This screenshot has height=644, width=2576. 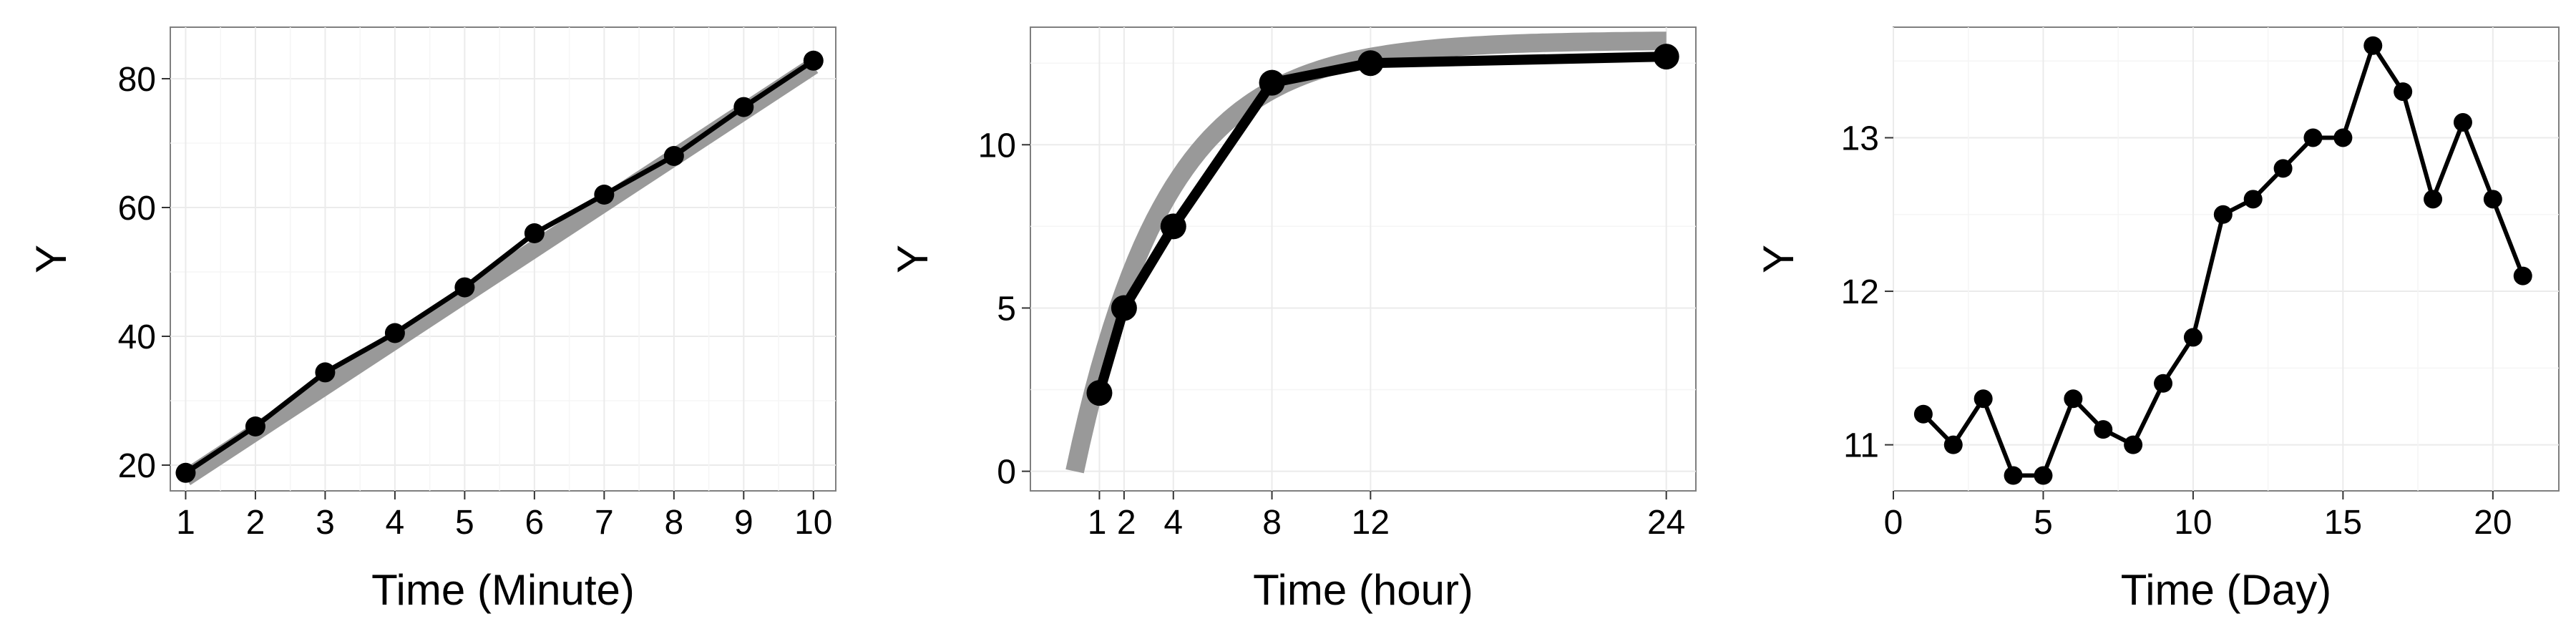 I want to click on x-tick-label: 15, so click(x=2343, y=523).